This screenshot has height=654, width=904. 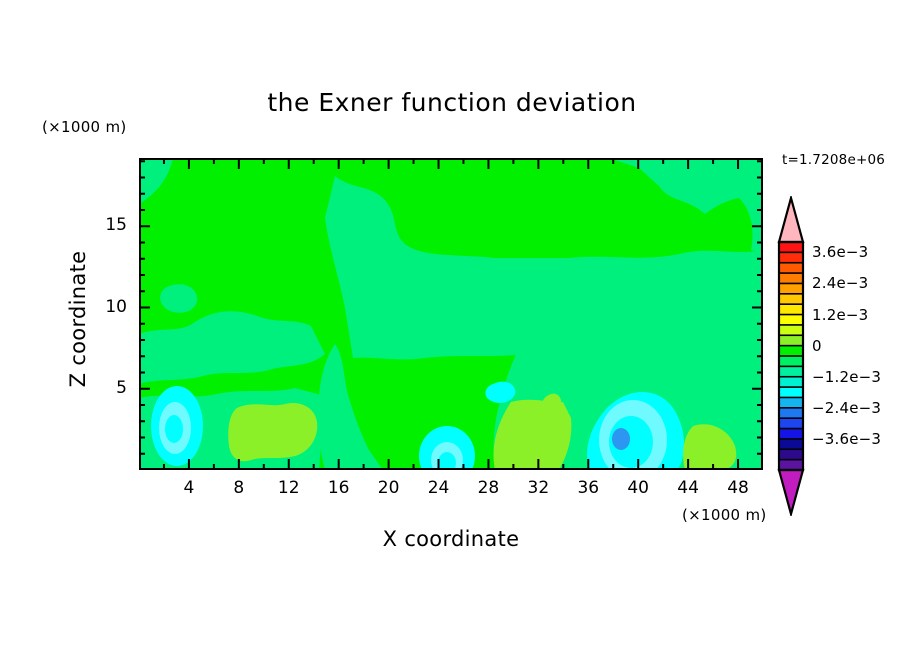 I want to click on y-tick-label: 5, so click(x=121, y=387).